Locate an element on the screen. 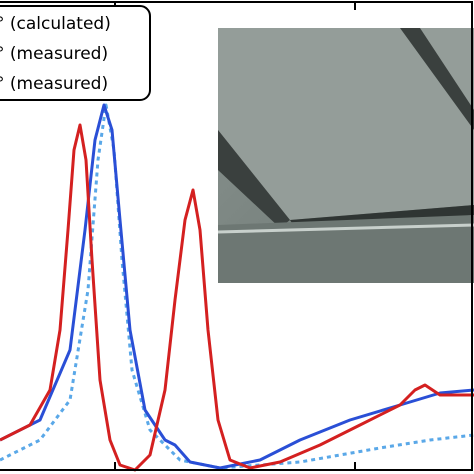  legend-label: ° (calculated) is located at coordinates (55, 24).